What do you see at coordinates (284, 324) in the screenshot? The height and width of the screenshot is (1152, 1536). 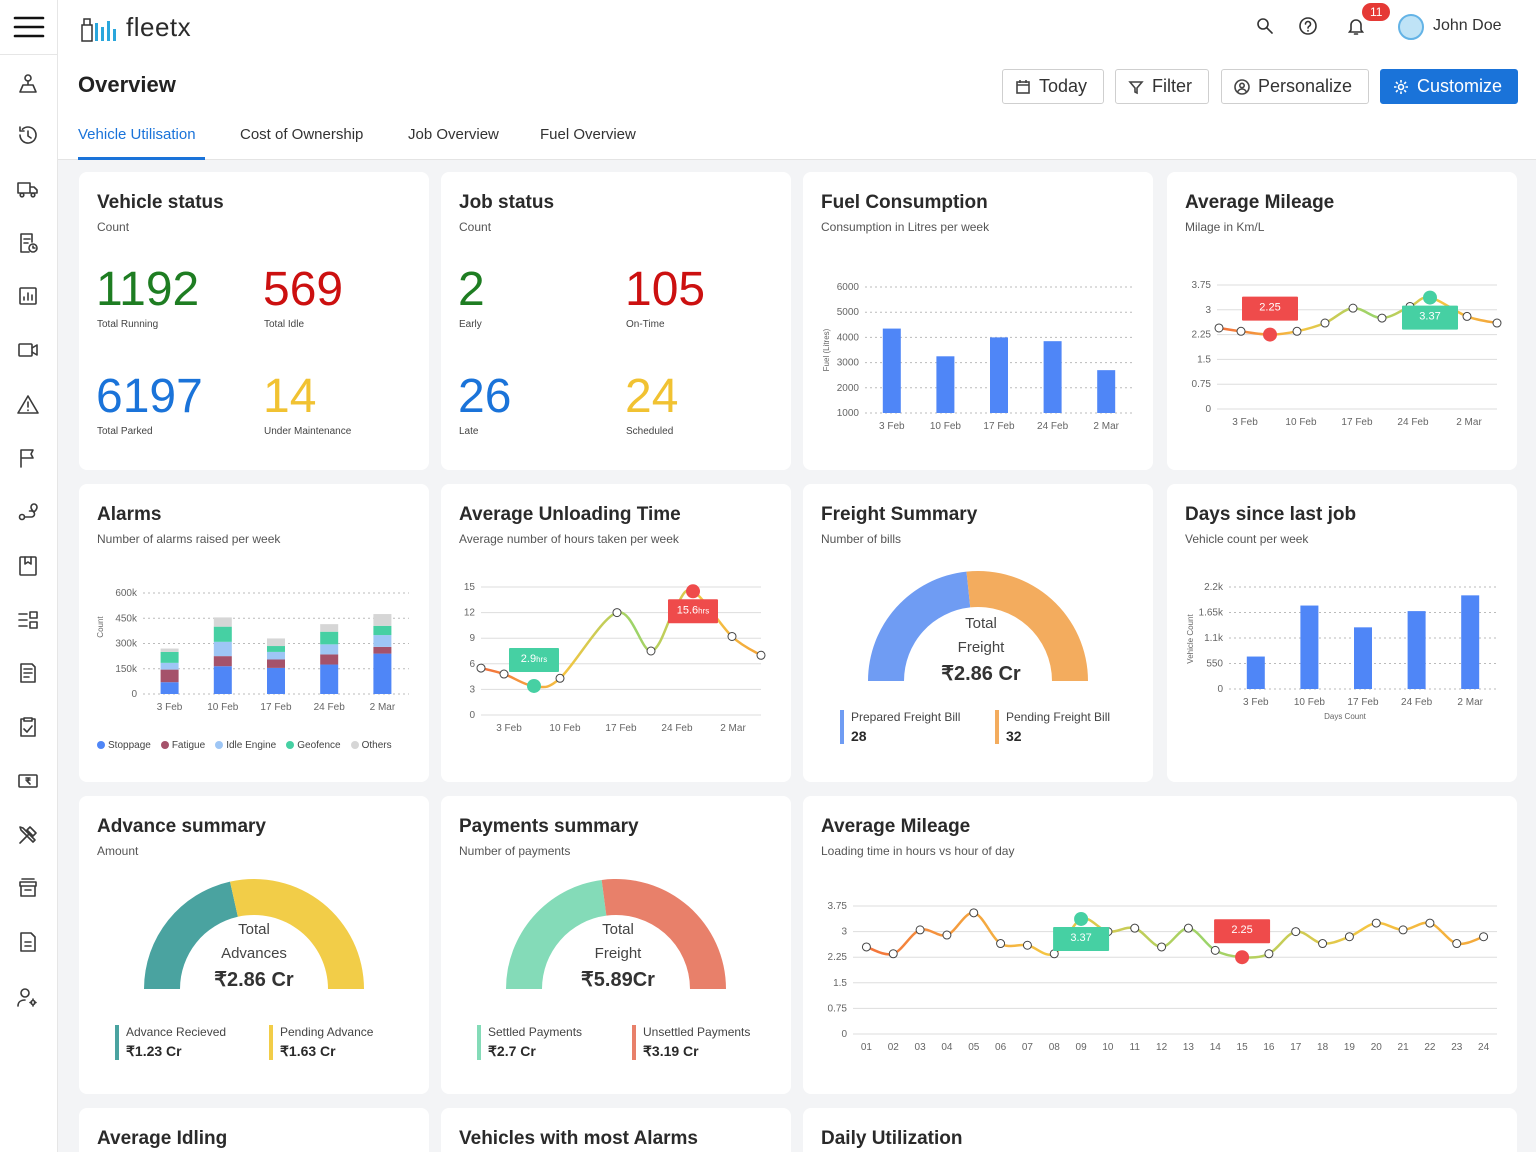 I see `stat-label: Total Idle` at bounding box center [284, 324].